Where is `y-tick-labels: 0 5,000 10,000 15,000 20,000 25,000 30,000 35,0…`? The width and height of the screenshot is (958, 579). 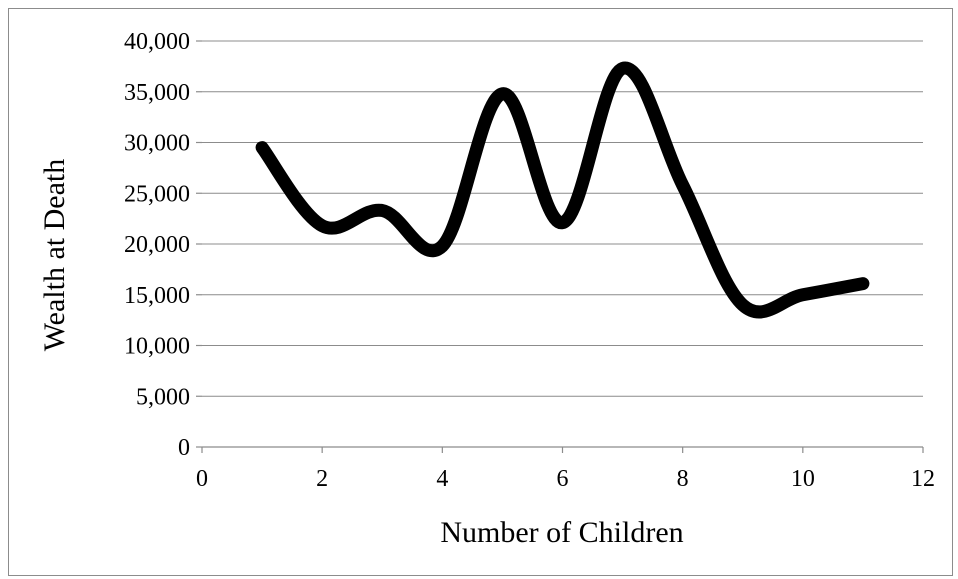
y-tick-labels: 0 5,000 10,000 15,000 20,000 25,000 30,000 35,0… is located at coordinates (157, 245).